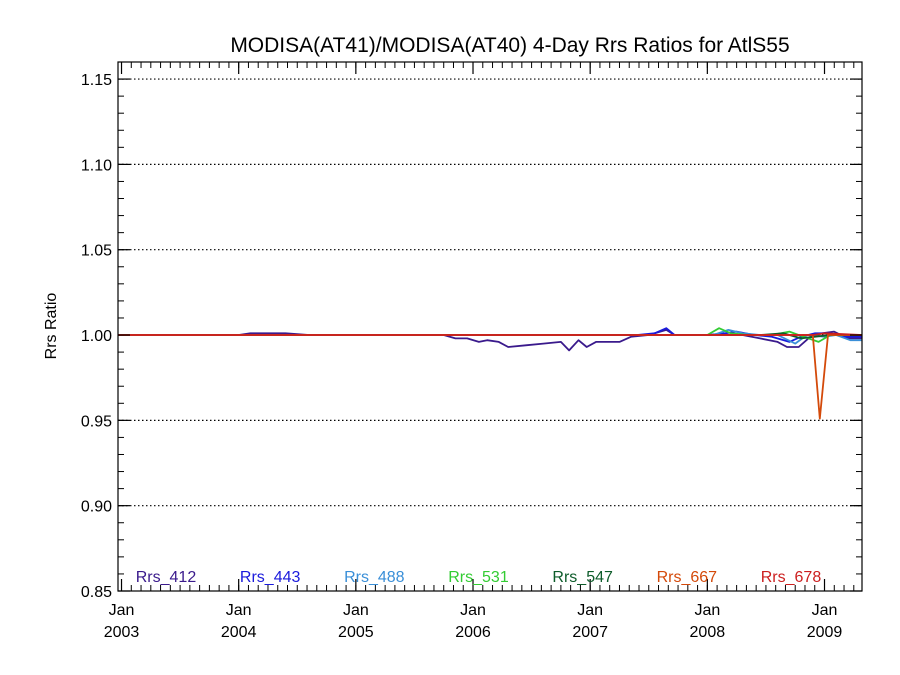  What do you see at coordinates (96, 251) in the screenshot?
I see `y-tick-label: 1.05` at bounding box center [96, 251].